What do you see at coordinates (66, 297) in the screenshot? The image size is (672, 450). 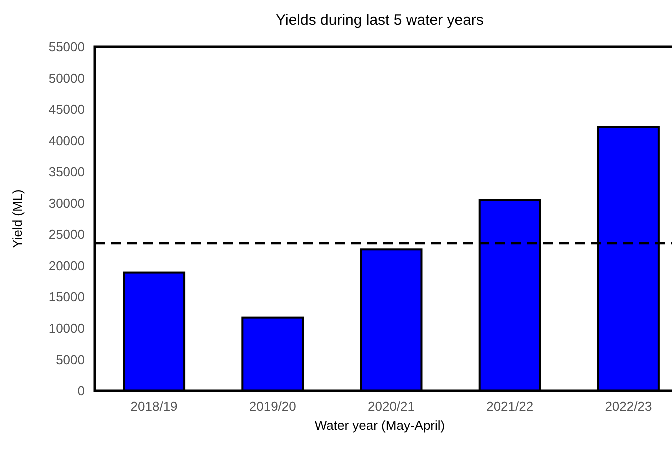 I see `y-tick-label: 15000` at bounding box center [66, 297].